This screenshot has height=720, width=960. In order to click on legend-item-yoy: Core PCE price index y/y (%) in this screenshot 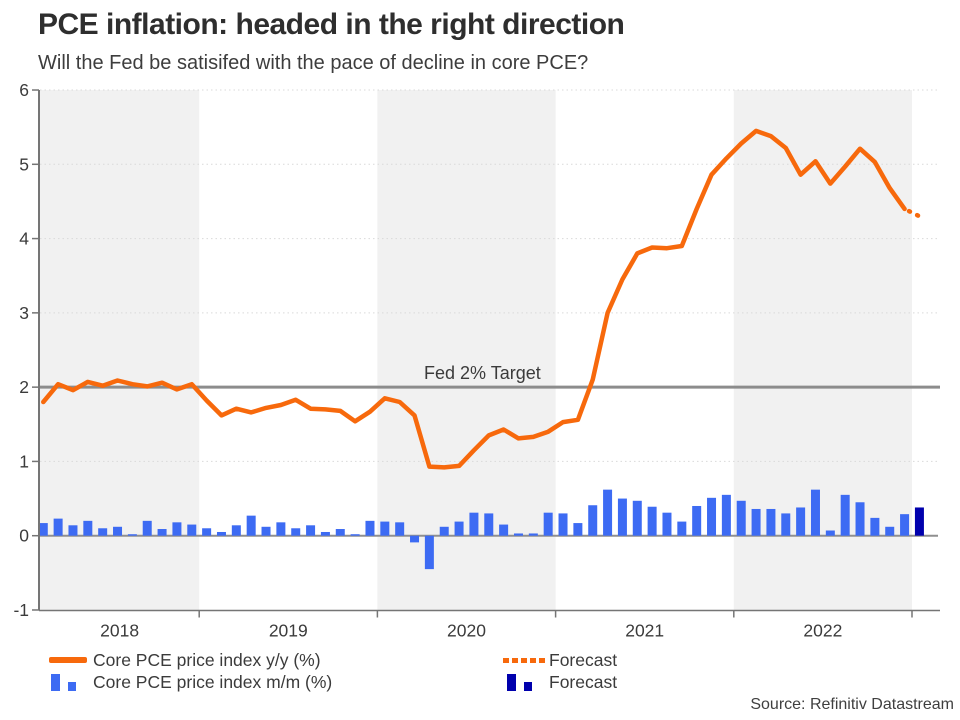, I will do `click(183, 660)`.